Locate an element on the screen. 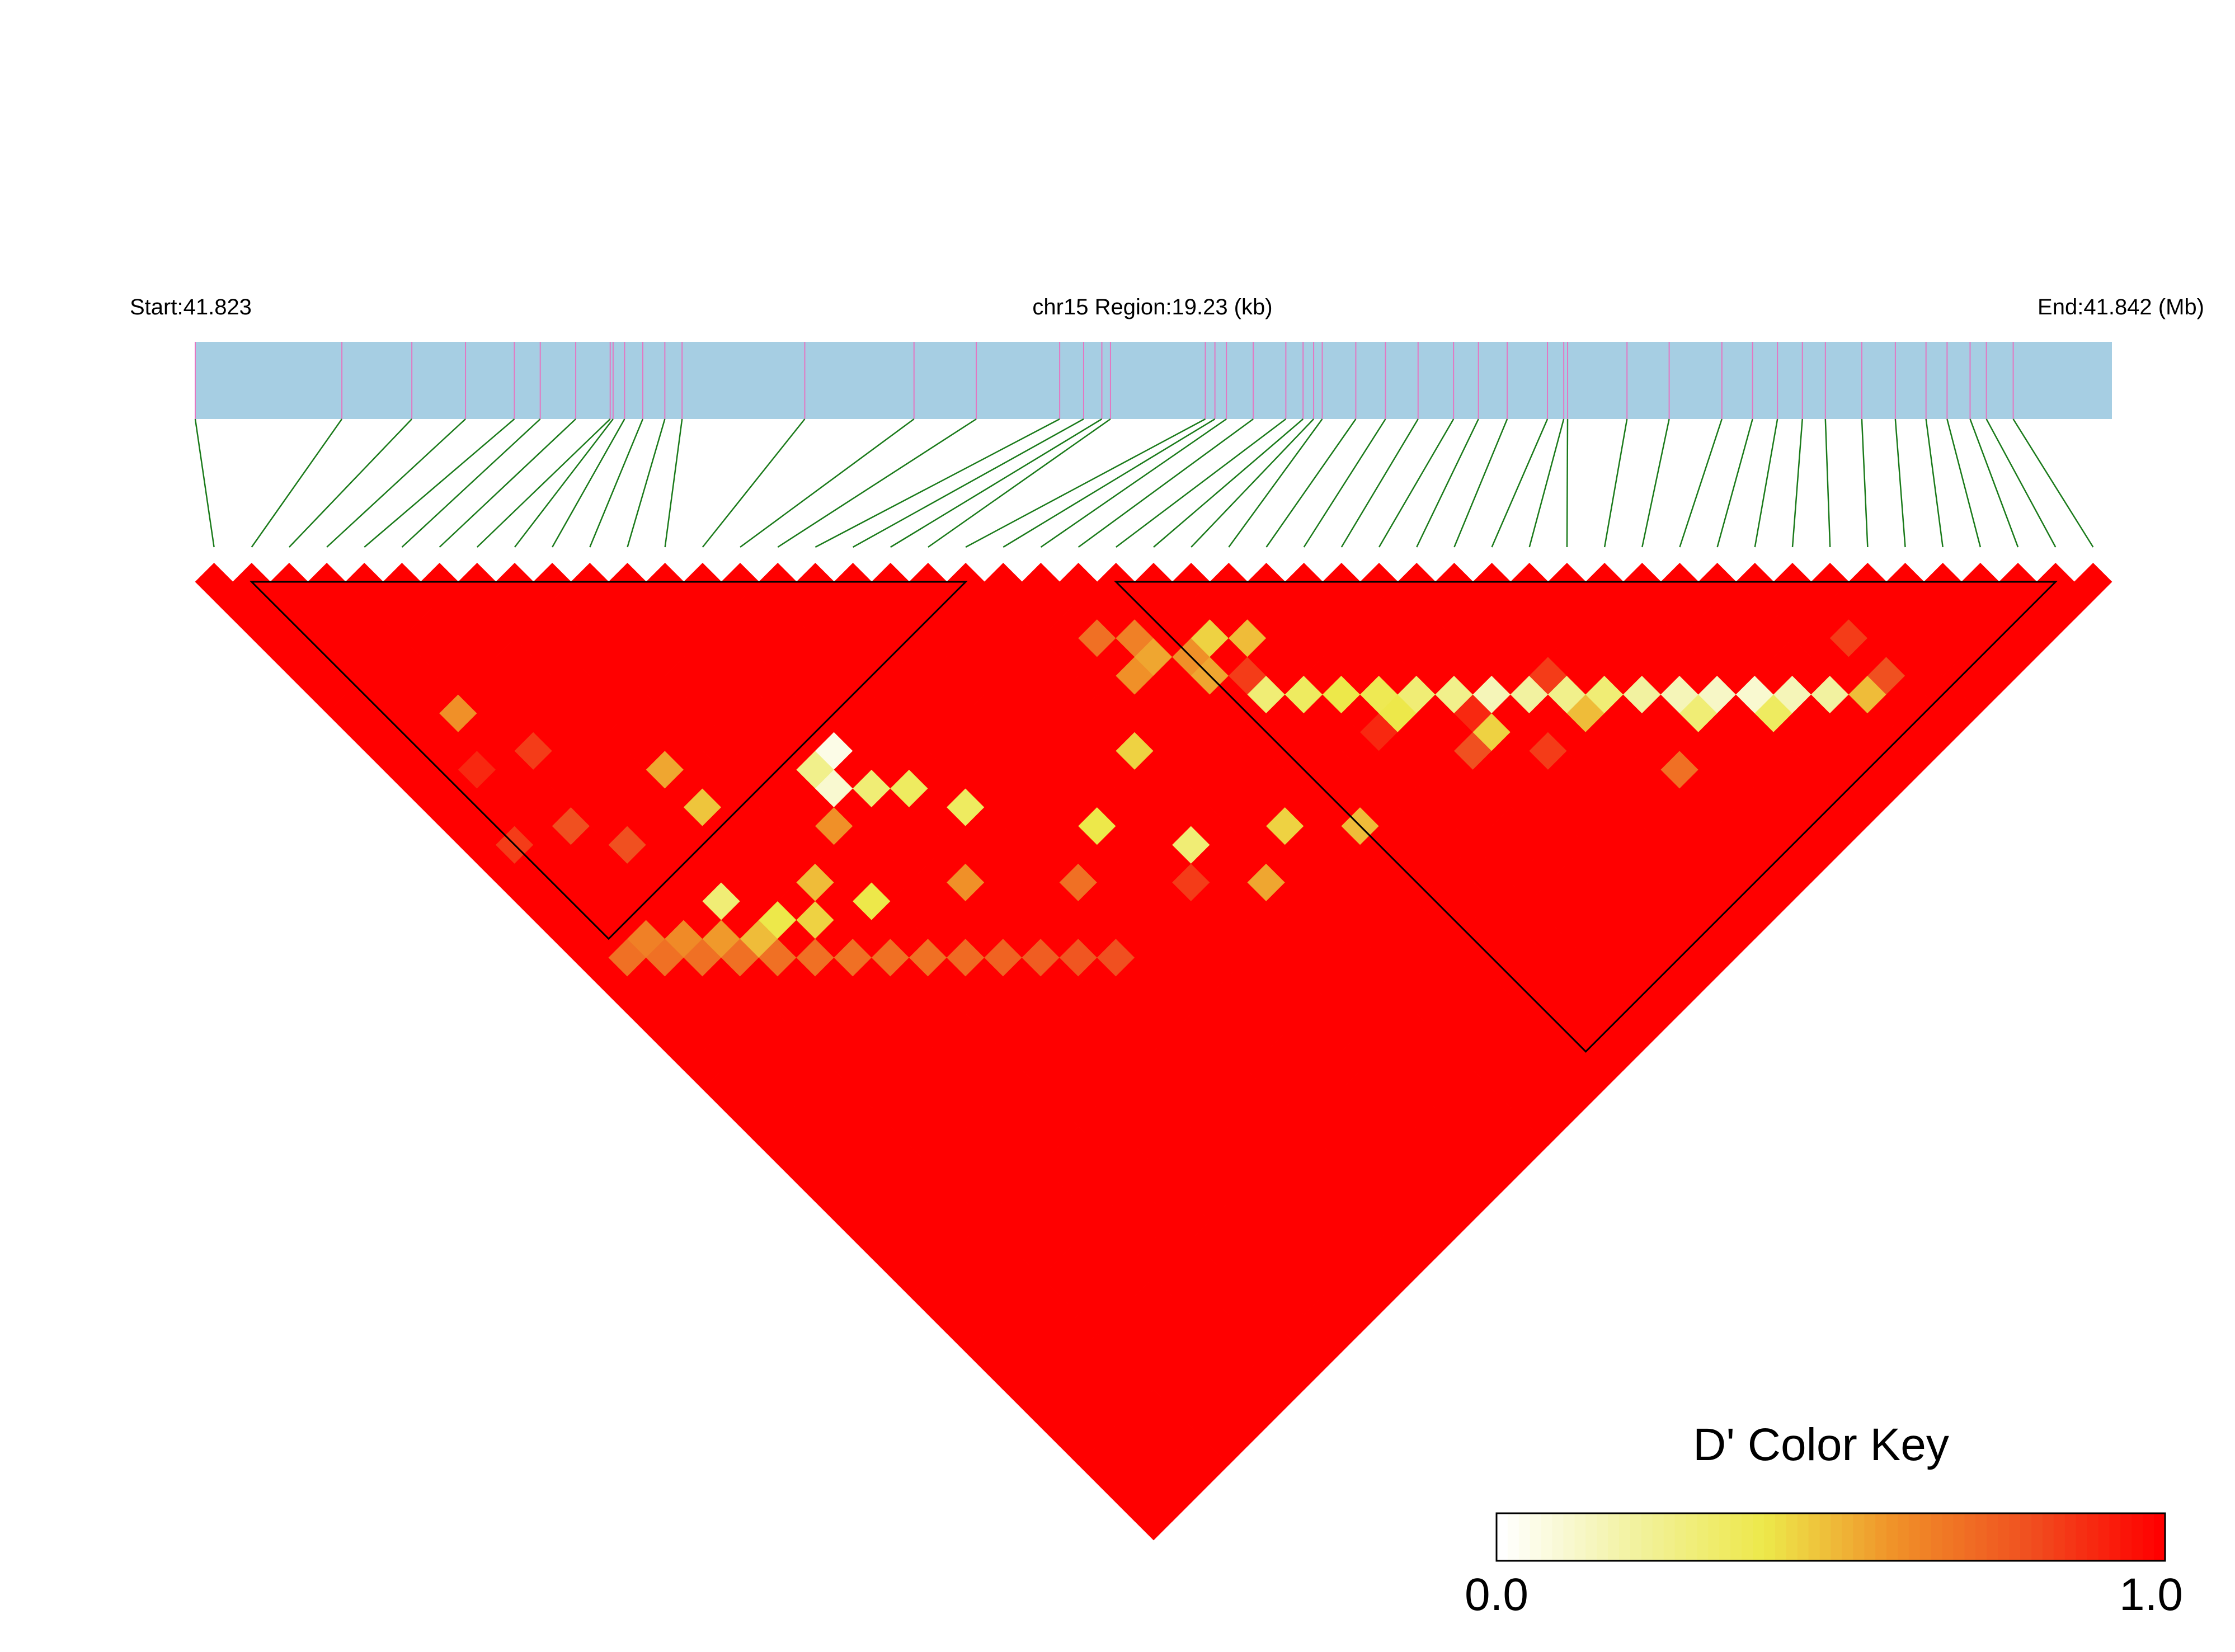  snp-connector-lines is located at coordinates (1144, 483).